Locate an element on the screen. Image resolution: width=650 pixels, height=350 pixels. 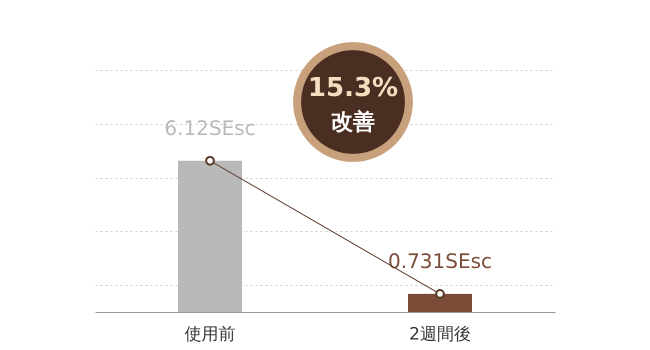
text: 15.3% is located at coordinates (353, 88).